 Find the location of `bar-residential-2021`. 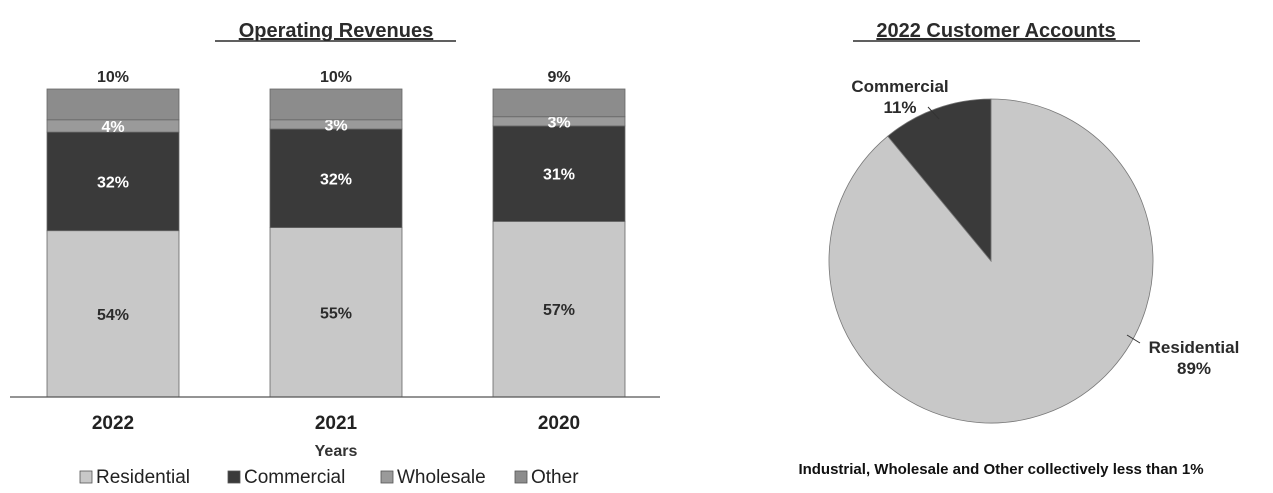

bar-residential-2021 is located at coordinates (336, 312).